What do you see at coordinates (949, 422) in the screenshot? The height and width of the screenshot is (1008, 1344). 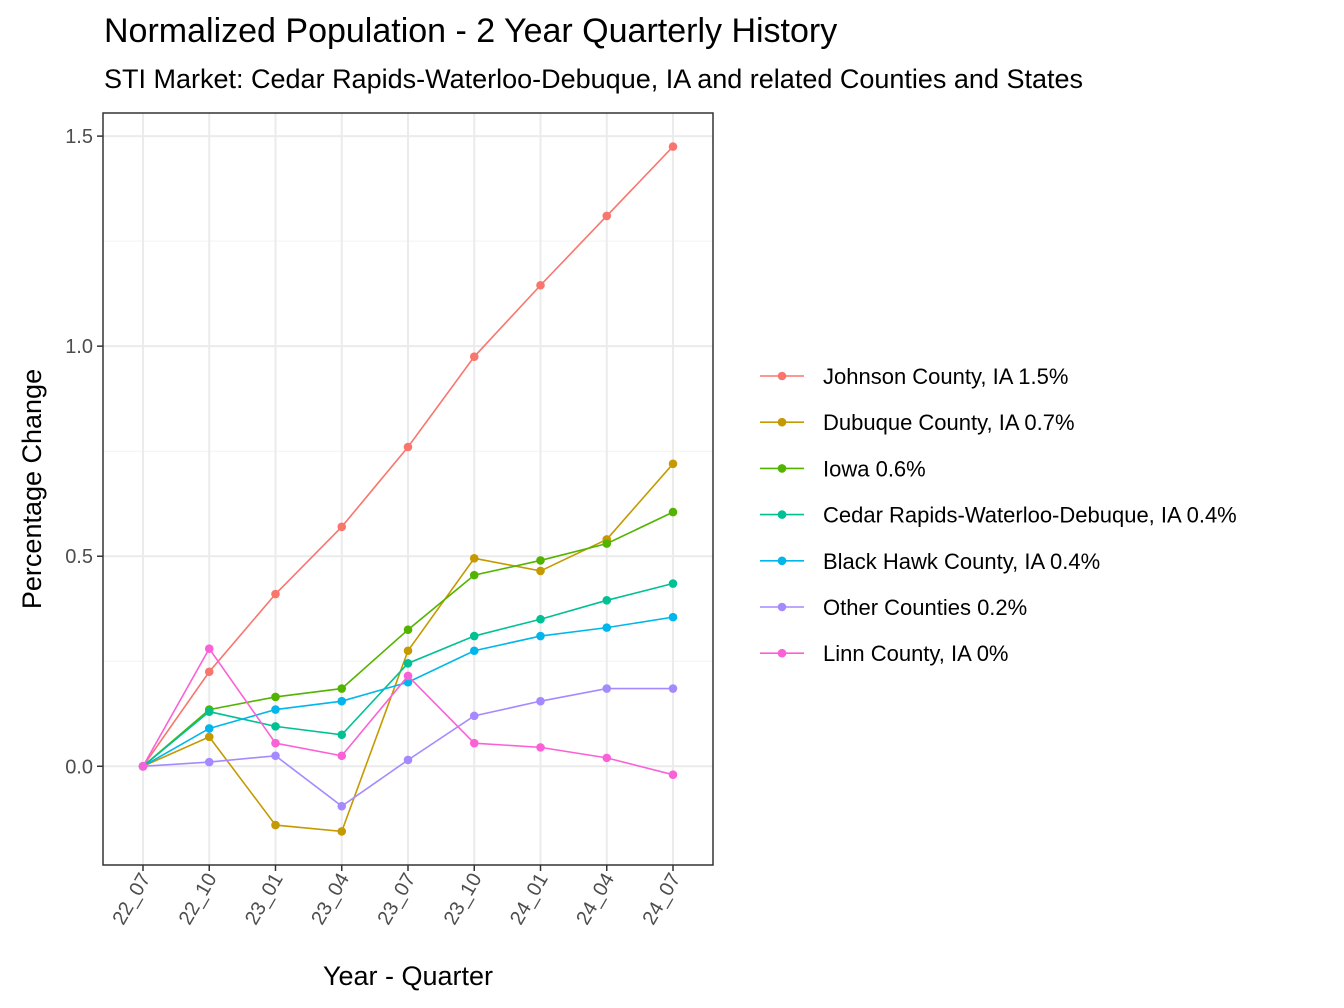 I see `legend-label: Dubuque County, IA 0.7%` at bounding box center [949, 422].